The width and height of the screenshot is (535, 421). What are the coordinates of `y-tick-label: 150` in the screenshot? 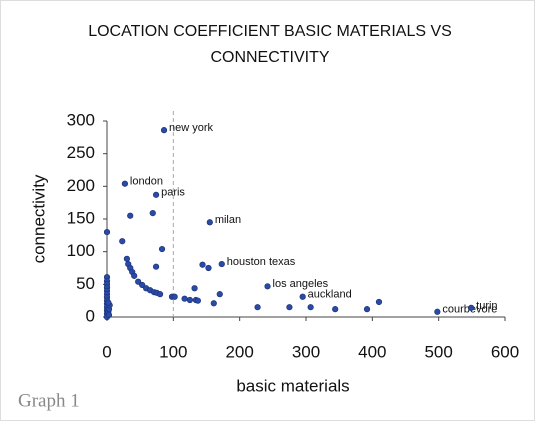 It's located at (81, 217).